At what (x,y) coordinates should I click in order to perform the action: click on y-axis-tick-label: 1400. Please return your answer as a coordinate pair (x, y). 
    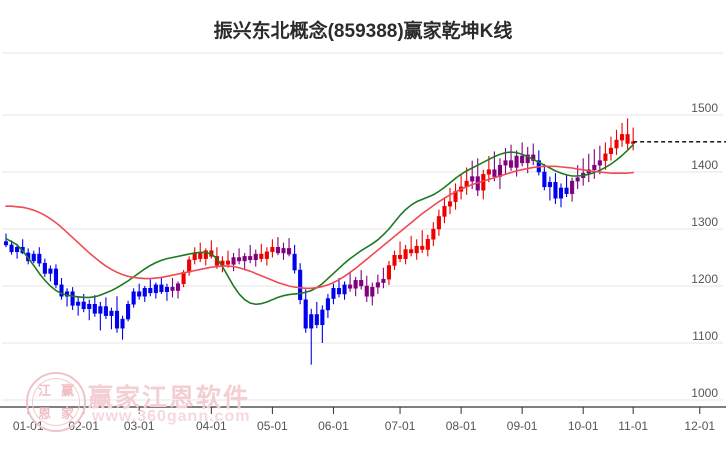
    Looking at the image, I should click on (704, 165).